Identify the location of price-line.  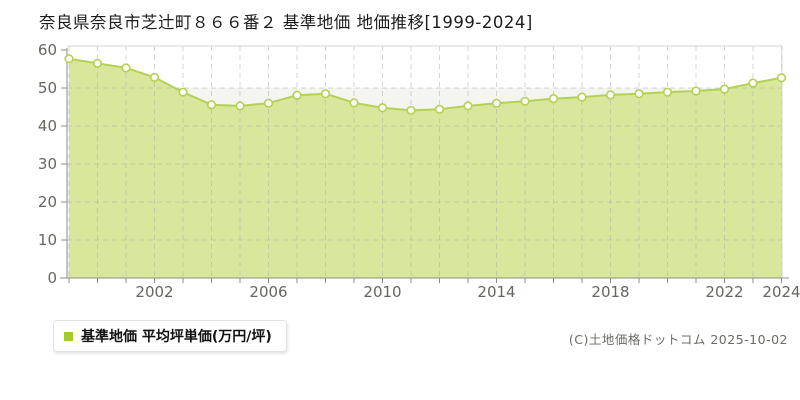
(425, 84).